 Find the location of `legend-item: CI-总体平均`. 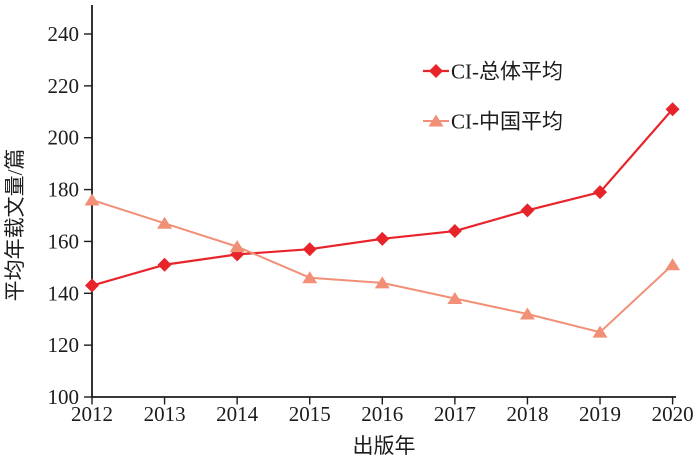

legend-item: CI-总体平均 is located at coordinates (493, 72).